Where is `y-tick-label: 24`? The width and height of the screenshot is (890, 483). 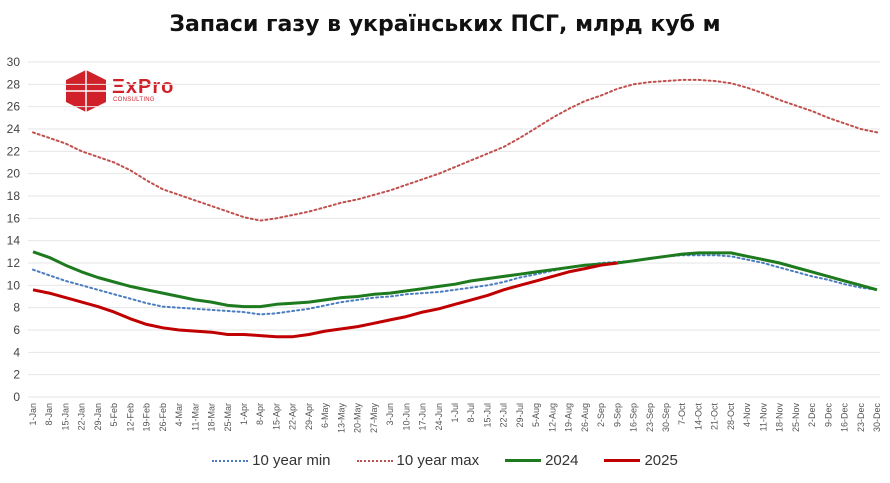 y-tick-label: 24 is located at coordinates (14, 129).